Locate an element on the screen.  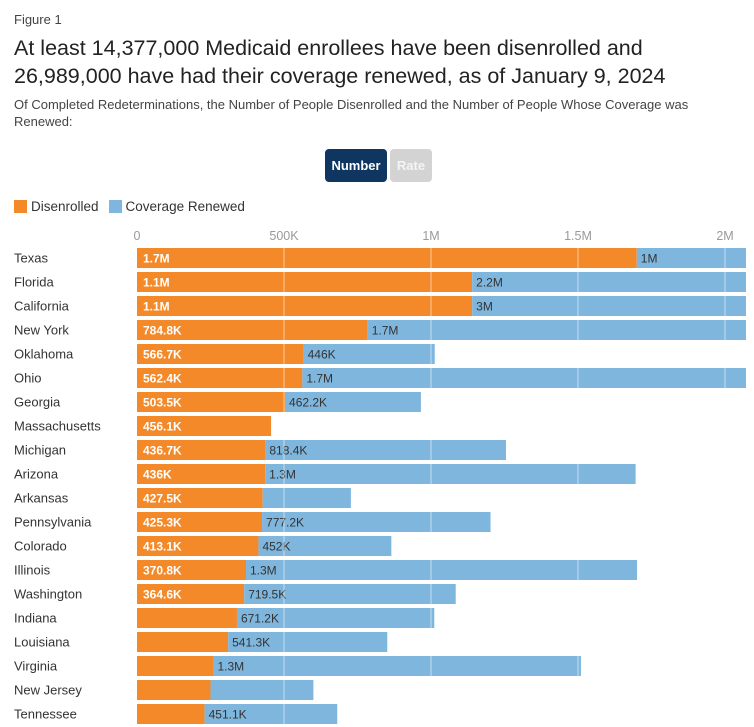
chart-legend: Disenrolled Coverage Renewed is located at coordinates (134, 206).